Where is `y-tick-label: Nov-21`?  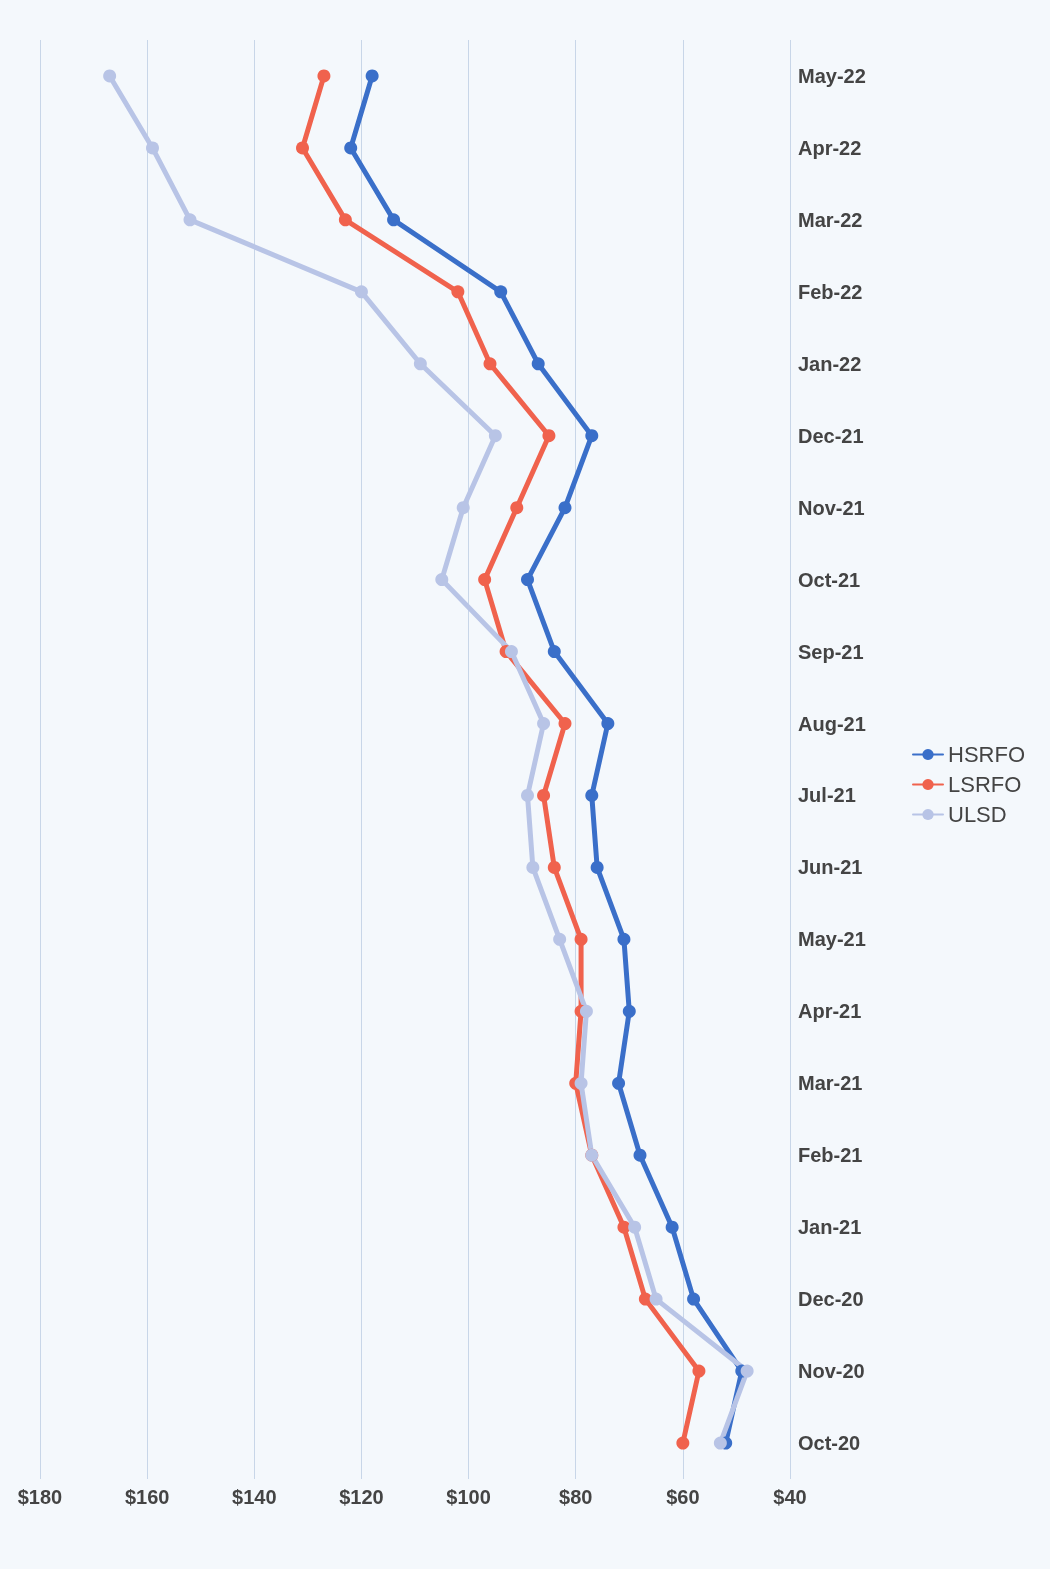
y-tick-label: Nov-21 is located at coordinates (831, 507).